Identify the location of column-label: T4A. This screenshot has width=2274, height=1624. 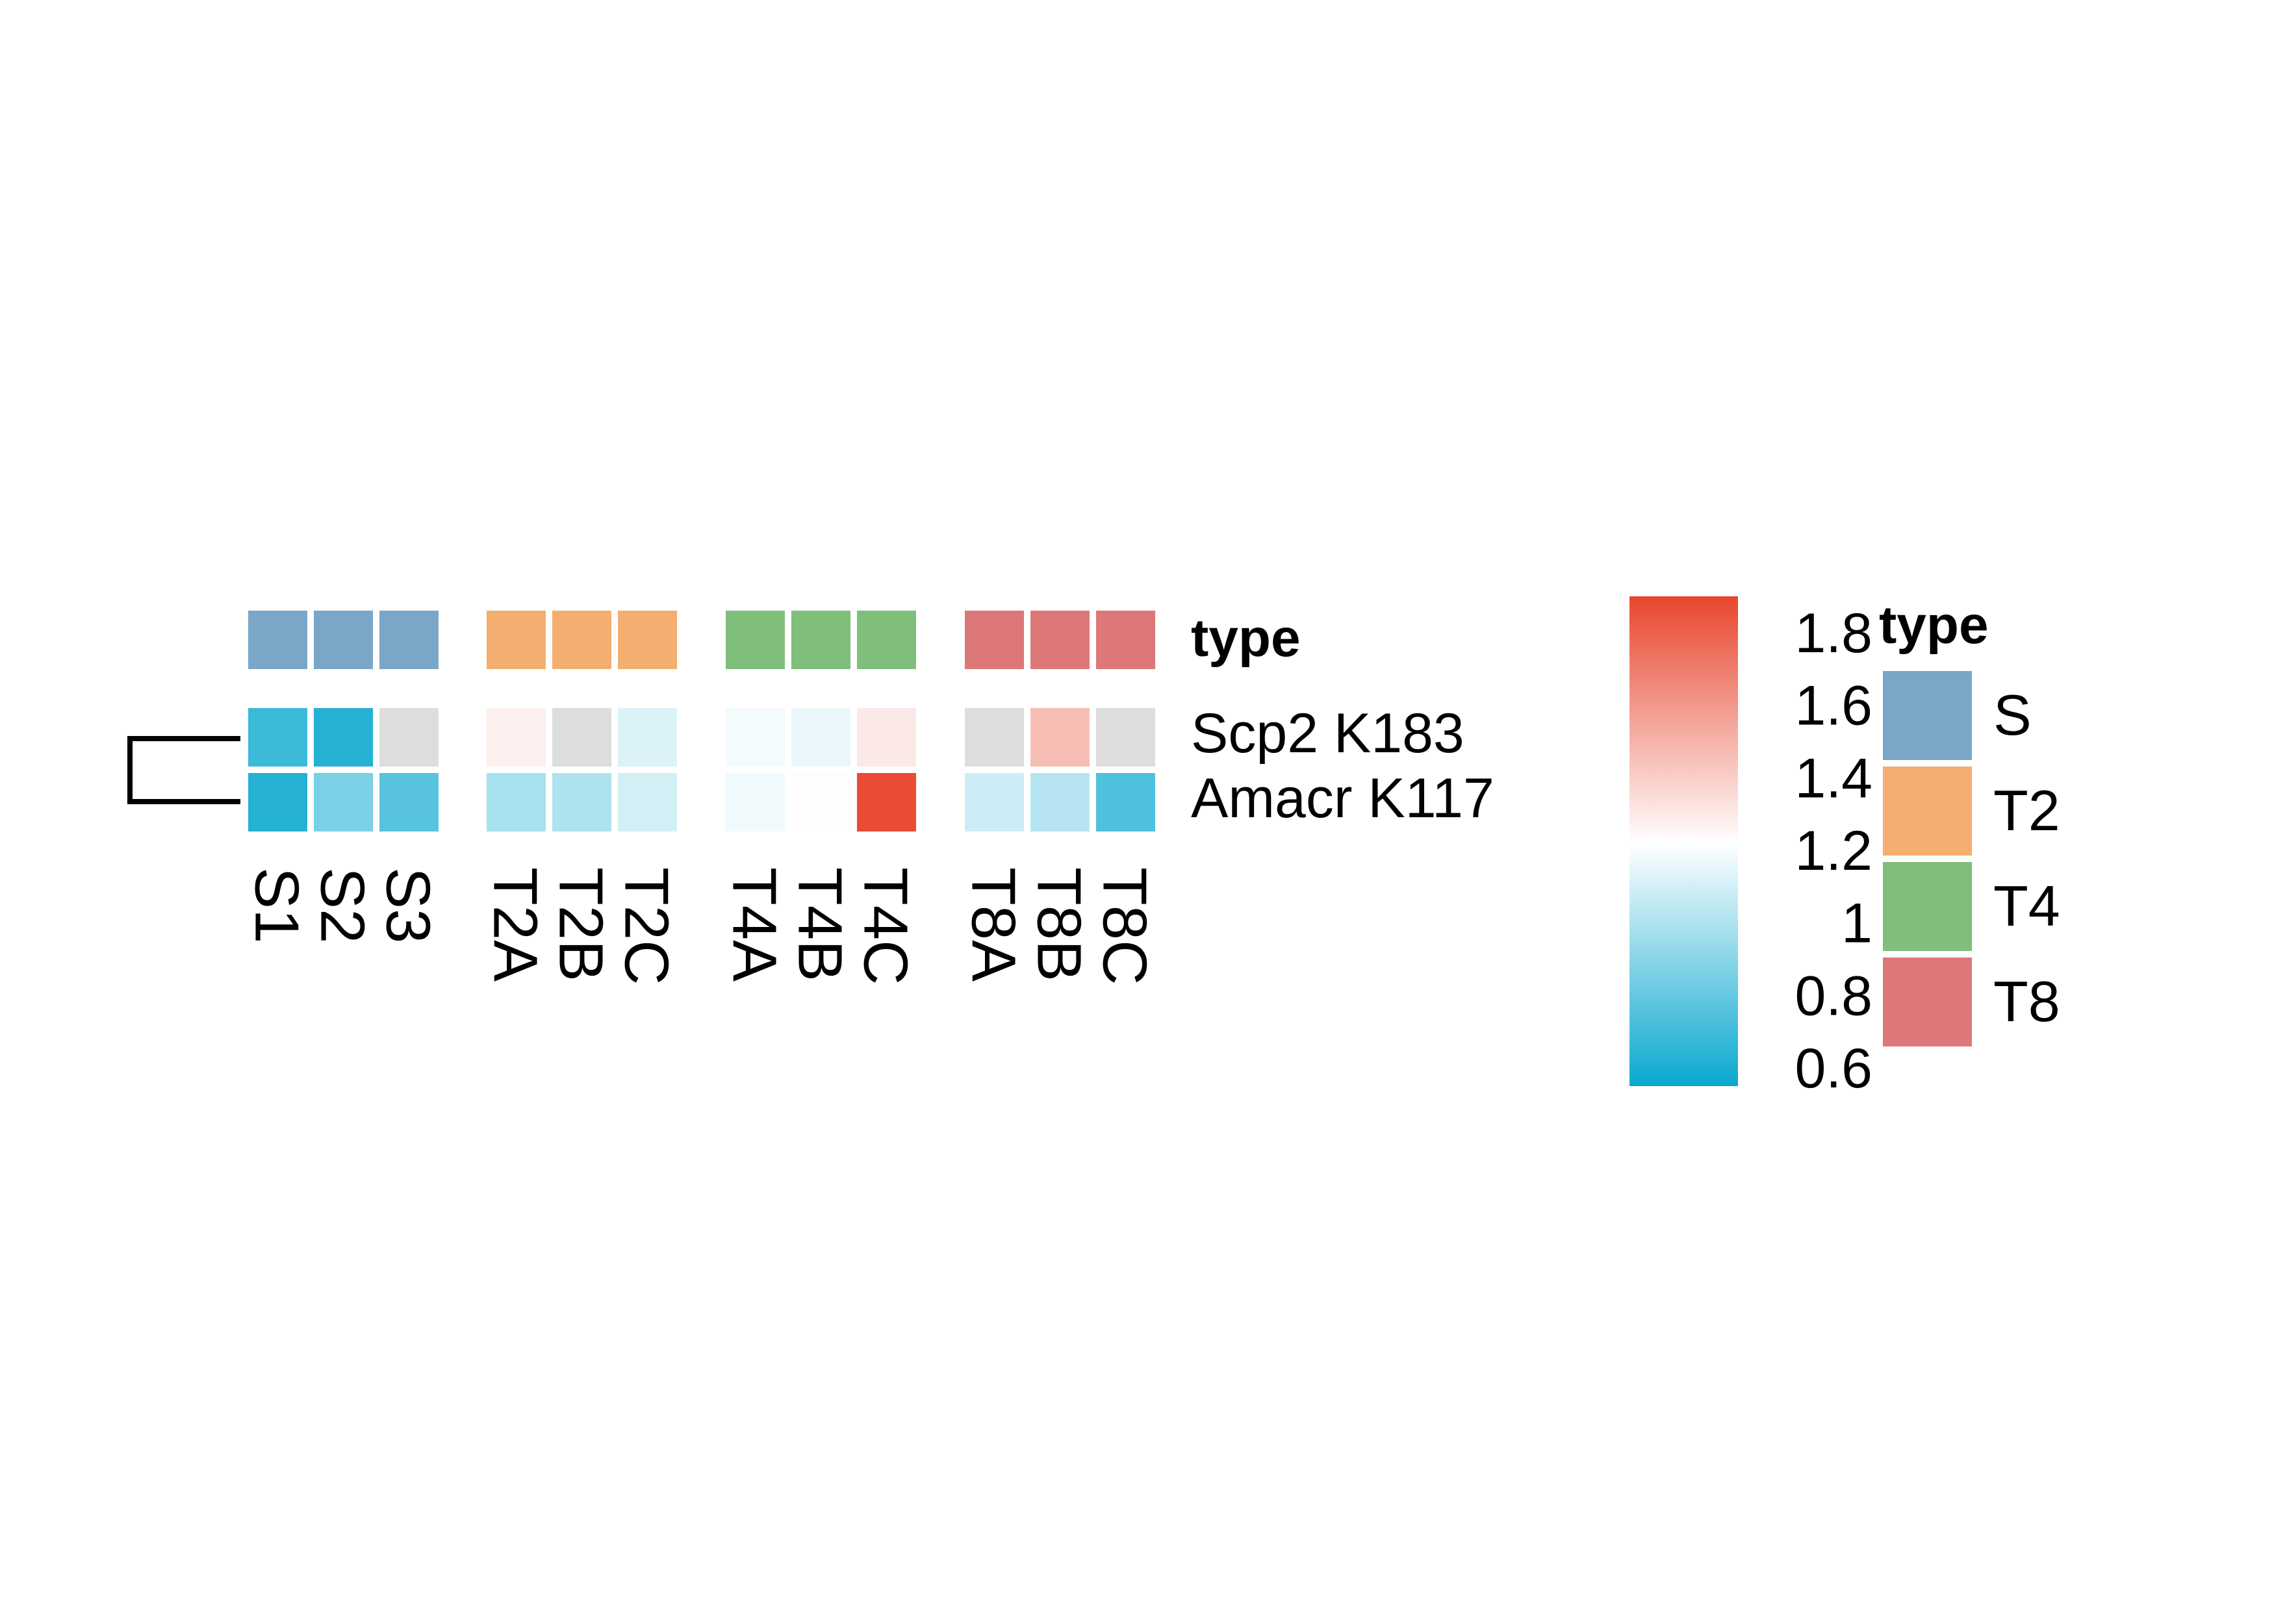
(754, 924).